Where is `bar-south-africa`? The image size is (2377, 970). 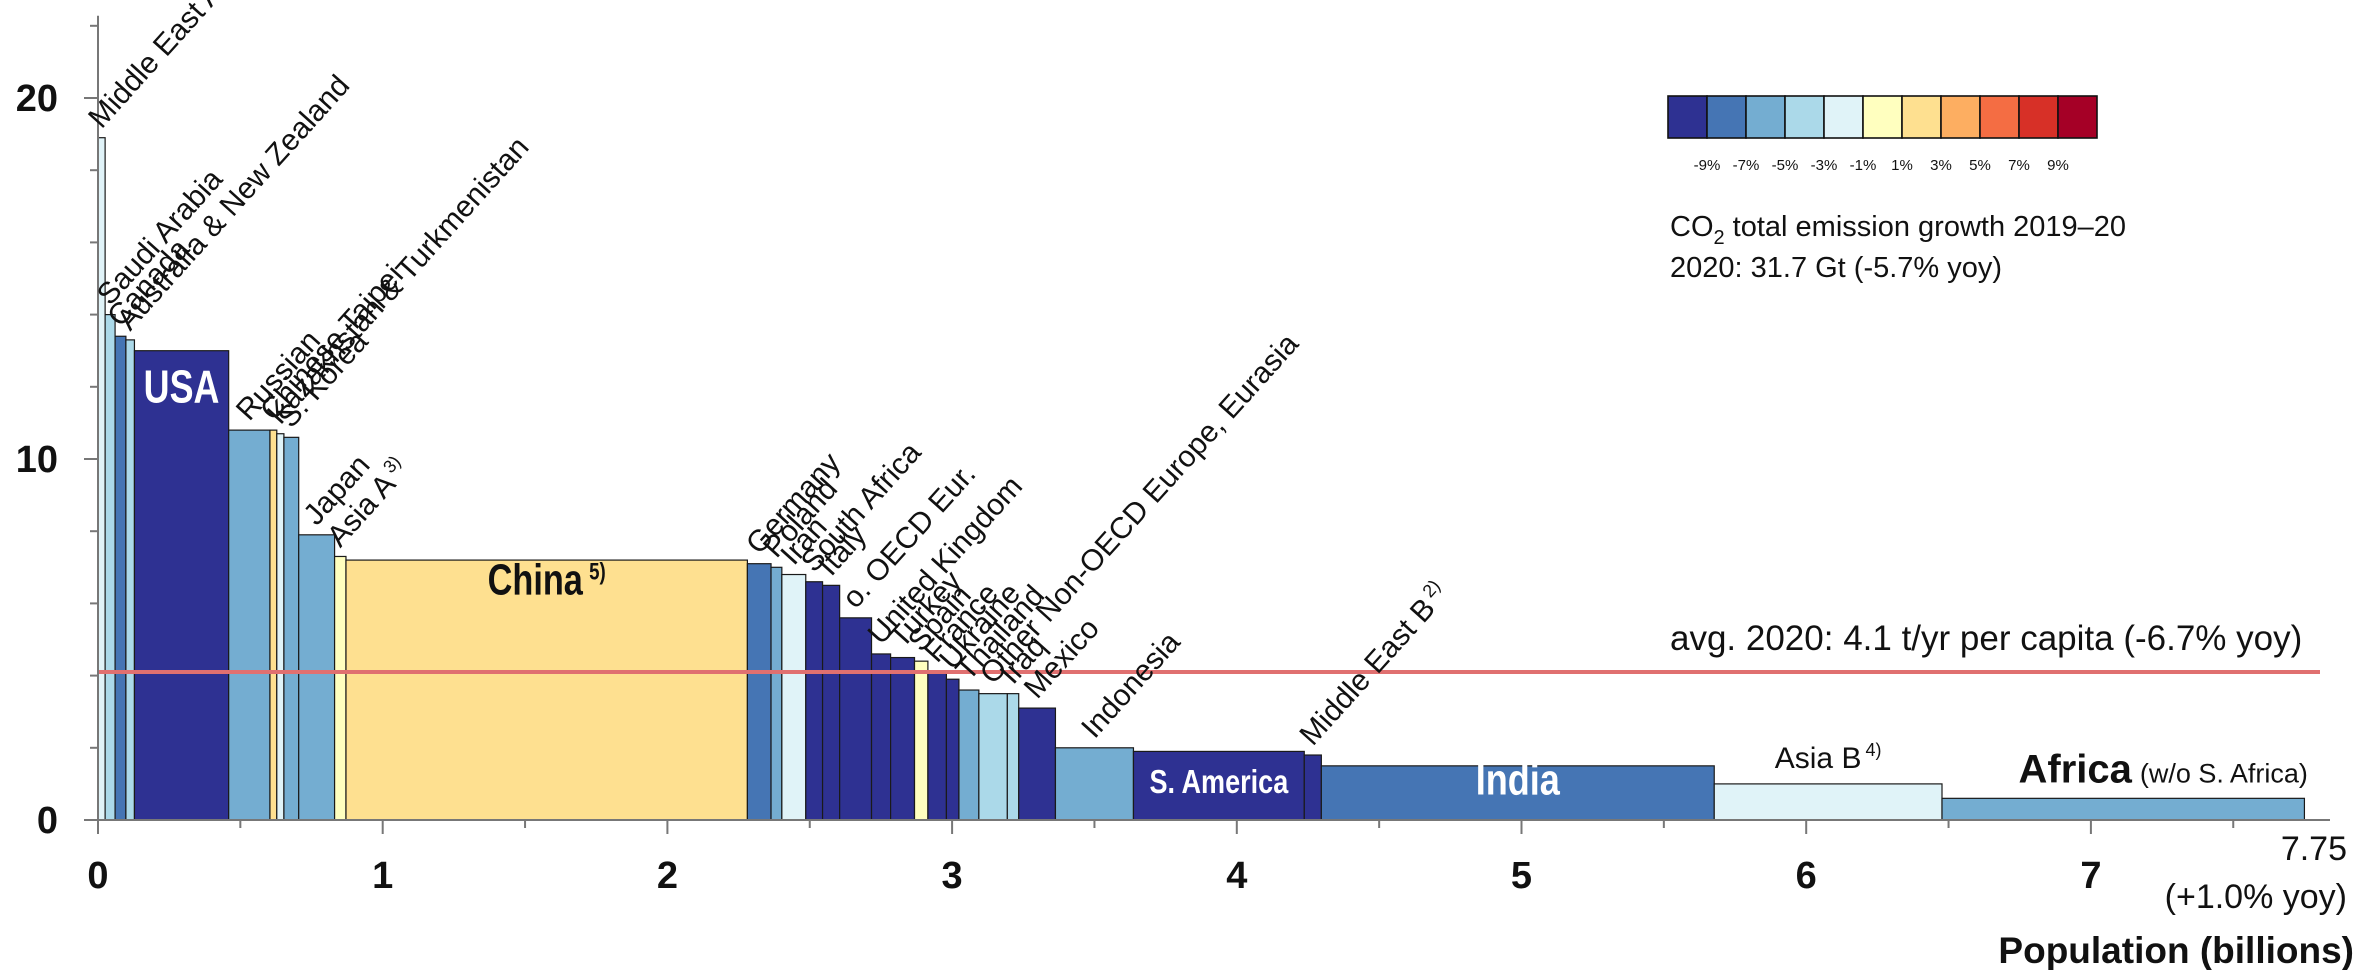
bar-south-africa is located at coordinates (814, 701).